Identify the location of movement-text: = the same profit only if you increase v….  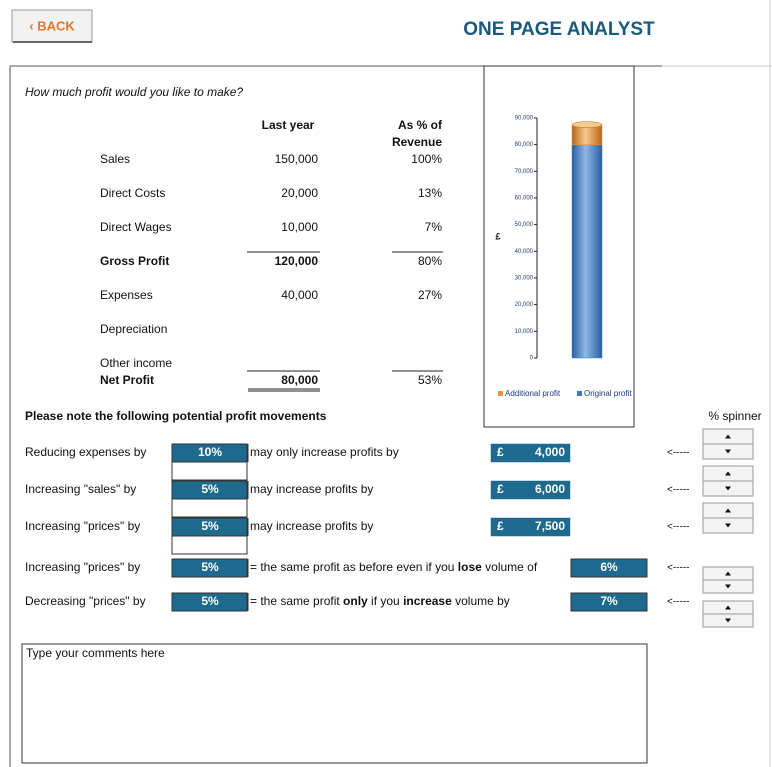
(380, 601).